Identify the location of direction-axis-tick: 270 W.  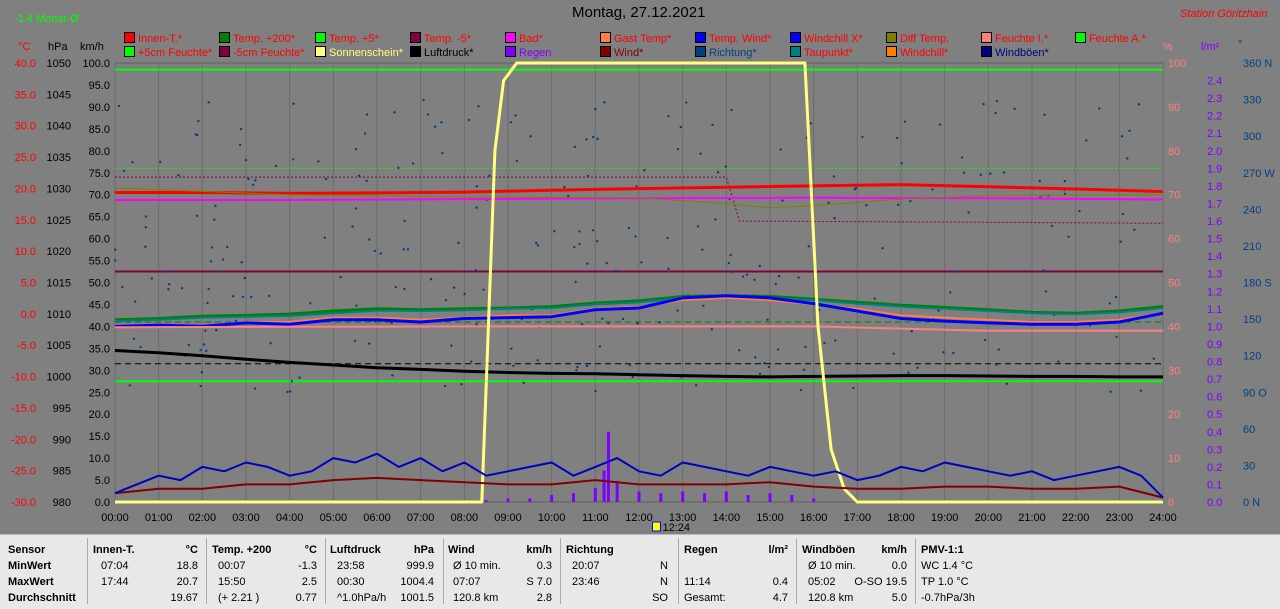
(1259, 174).